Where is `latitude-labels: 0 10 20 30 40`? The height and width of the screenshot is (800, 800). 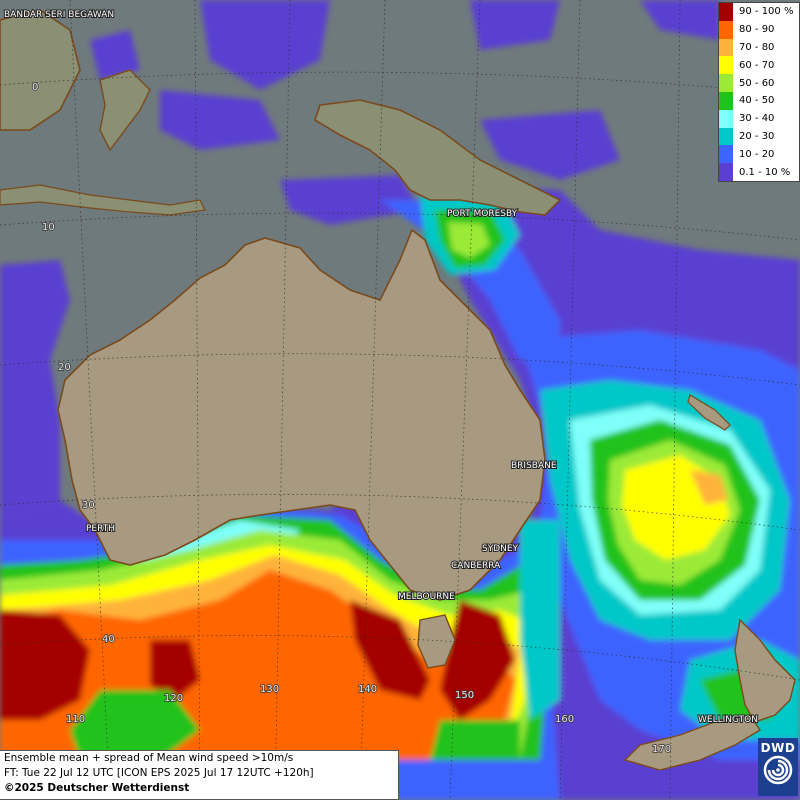 latitude-labels: 0 10 20 30 40 is located at coordinates (73, 363).